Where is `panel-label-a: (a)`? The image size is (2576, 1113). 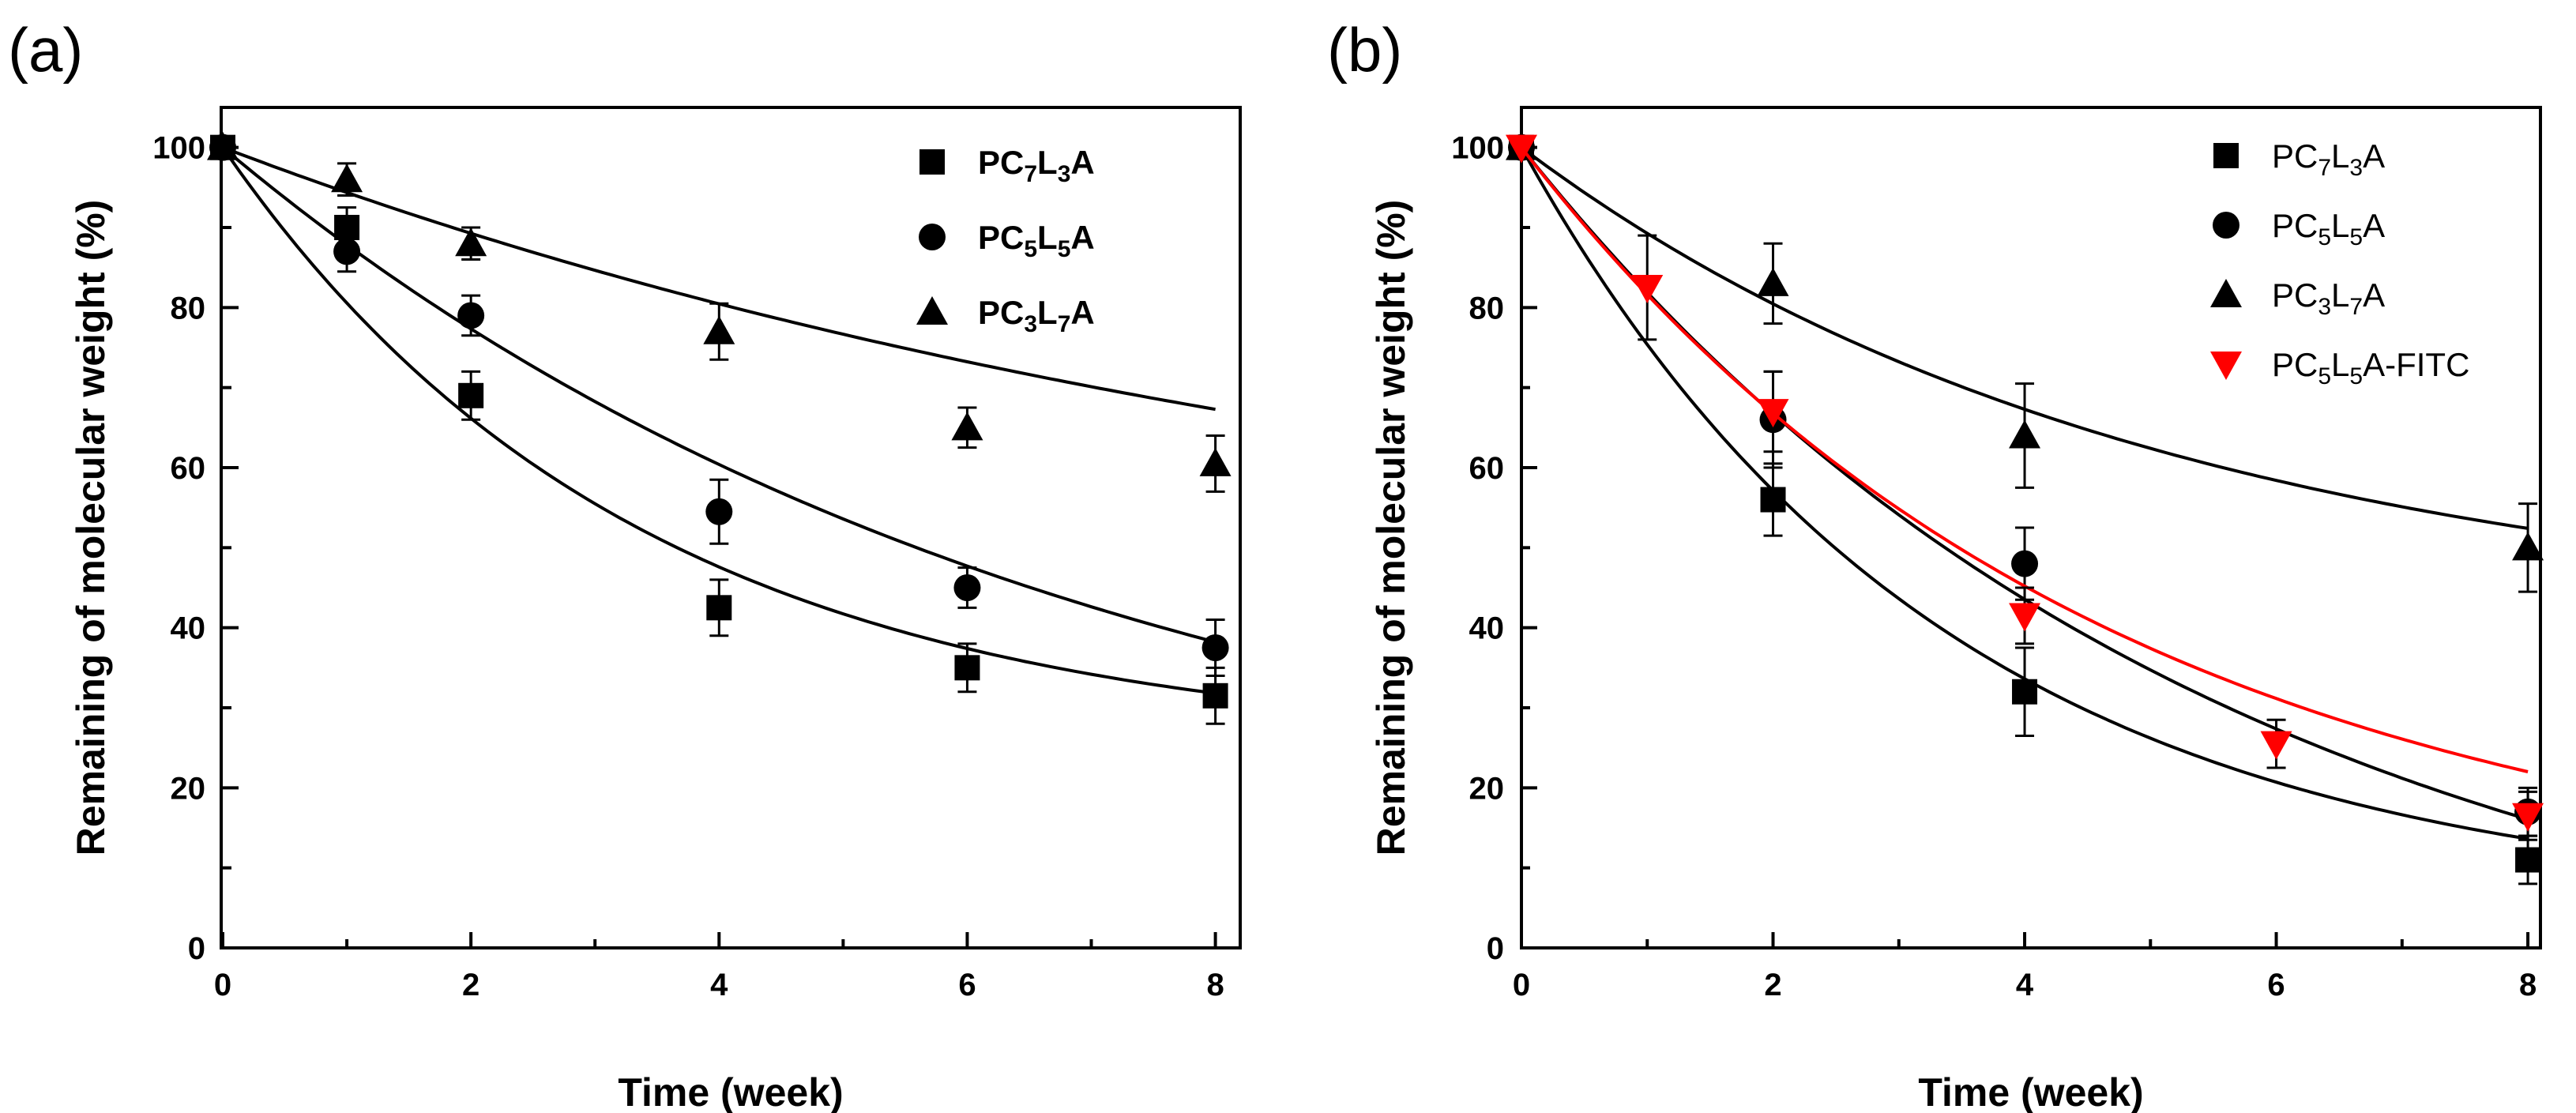 panel-label-a: (a) is located at coordinates (46, 50).